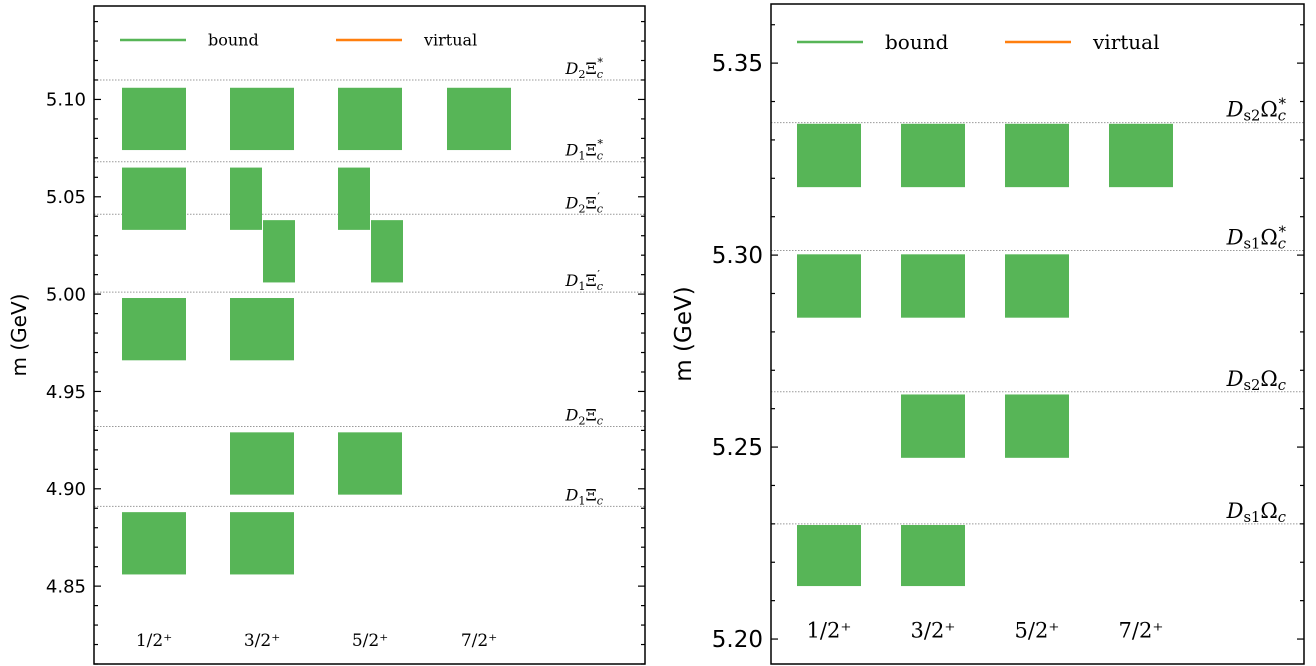 The image size is (1316, 666). I want to click on threshold-label: D2Ξc′, so click(584, 202).